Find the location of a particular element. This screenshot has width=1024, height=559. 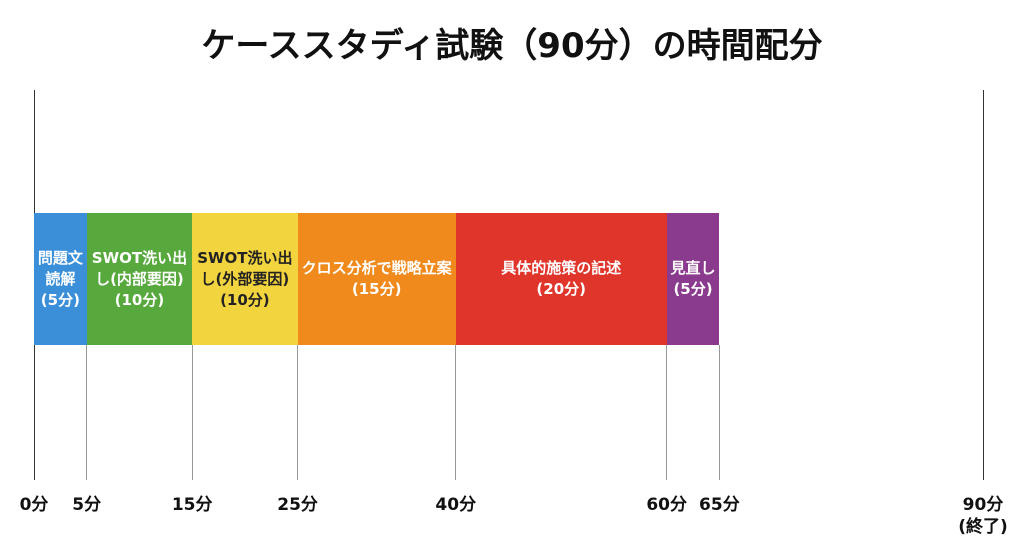

x-tick-label: 0分 is located at coordinates (34, 505).